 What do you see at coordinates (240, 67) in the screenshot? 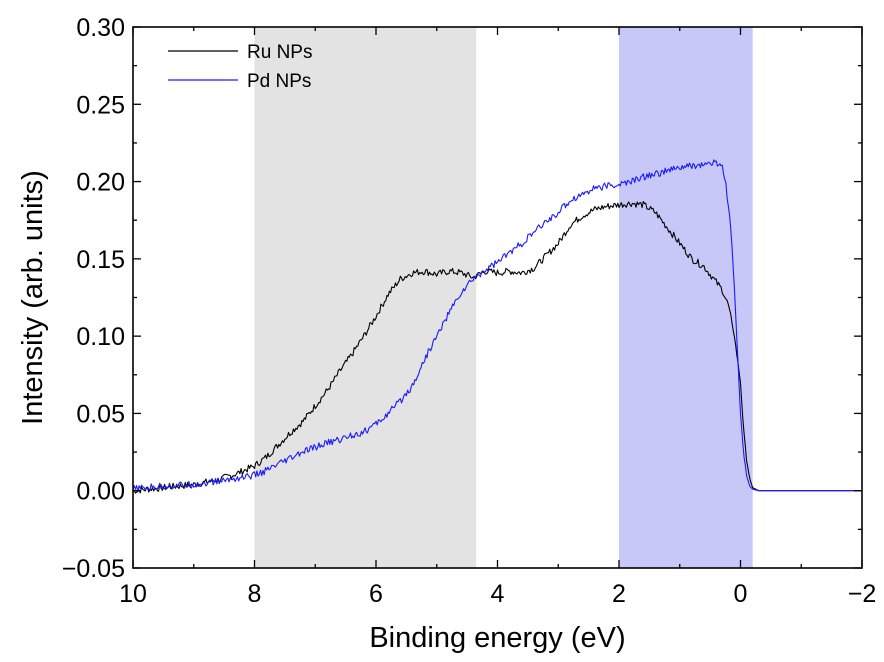
I see `legend: Ru NPs Pd NPs` at bounding box center [240, 67].